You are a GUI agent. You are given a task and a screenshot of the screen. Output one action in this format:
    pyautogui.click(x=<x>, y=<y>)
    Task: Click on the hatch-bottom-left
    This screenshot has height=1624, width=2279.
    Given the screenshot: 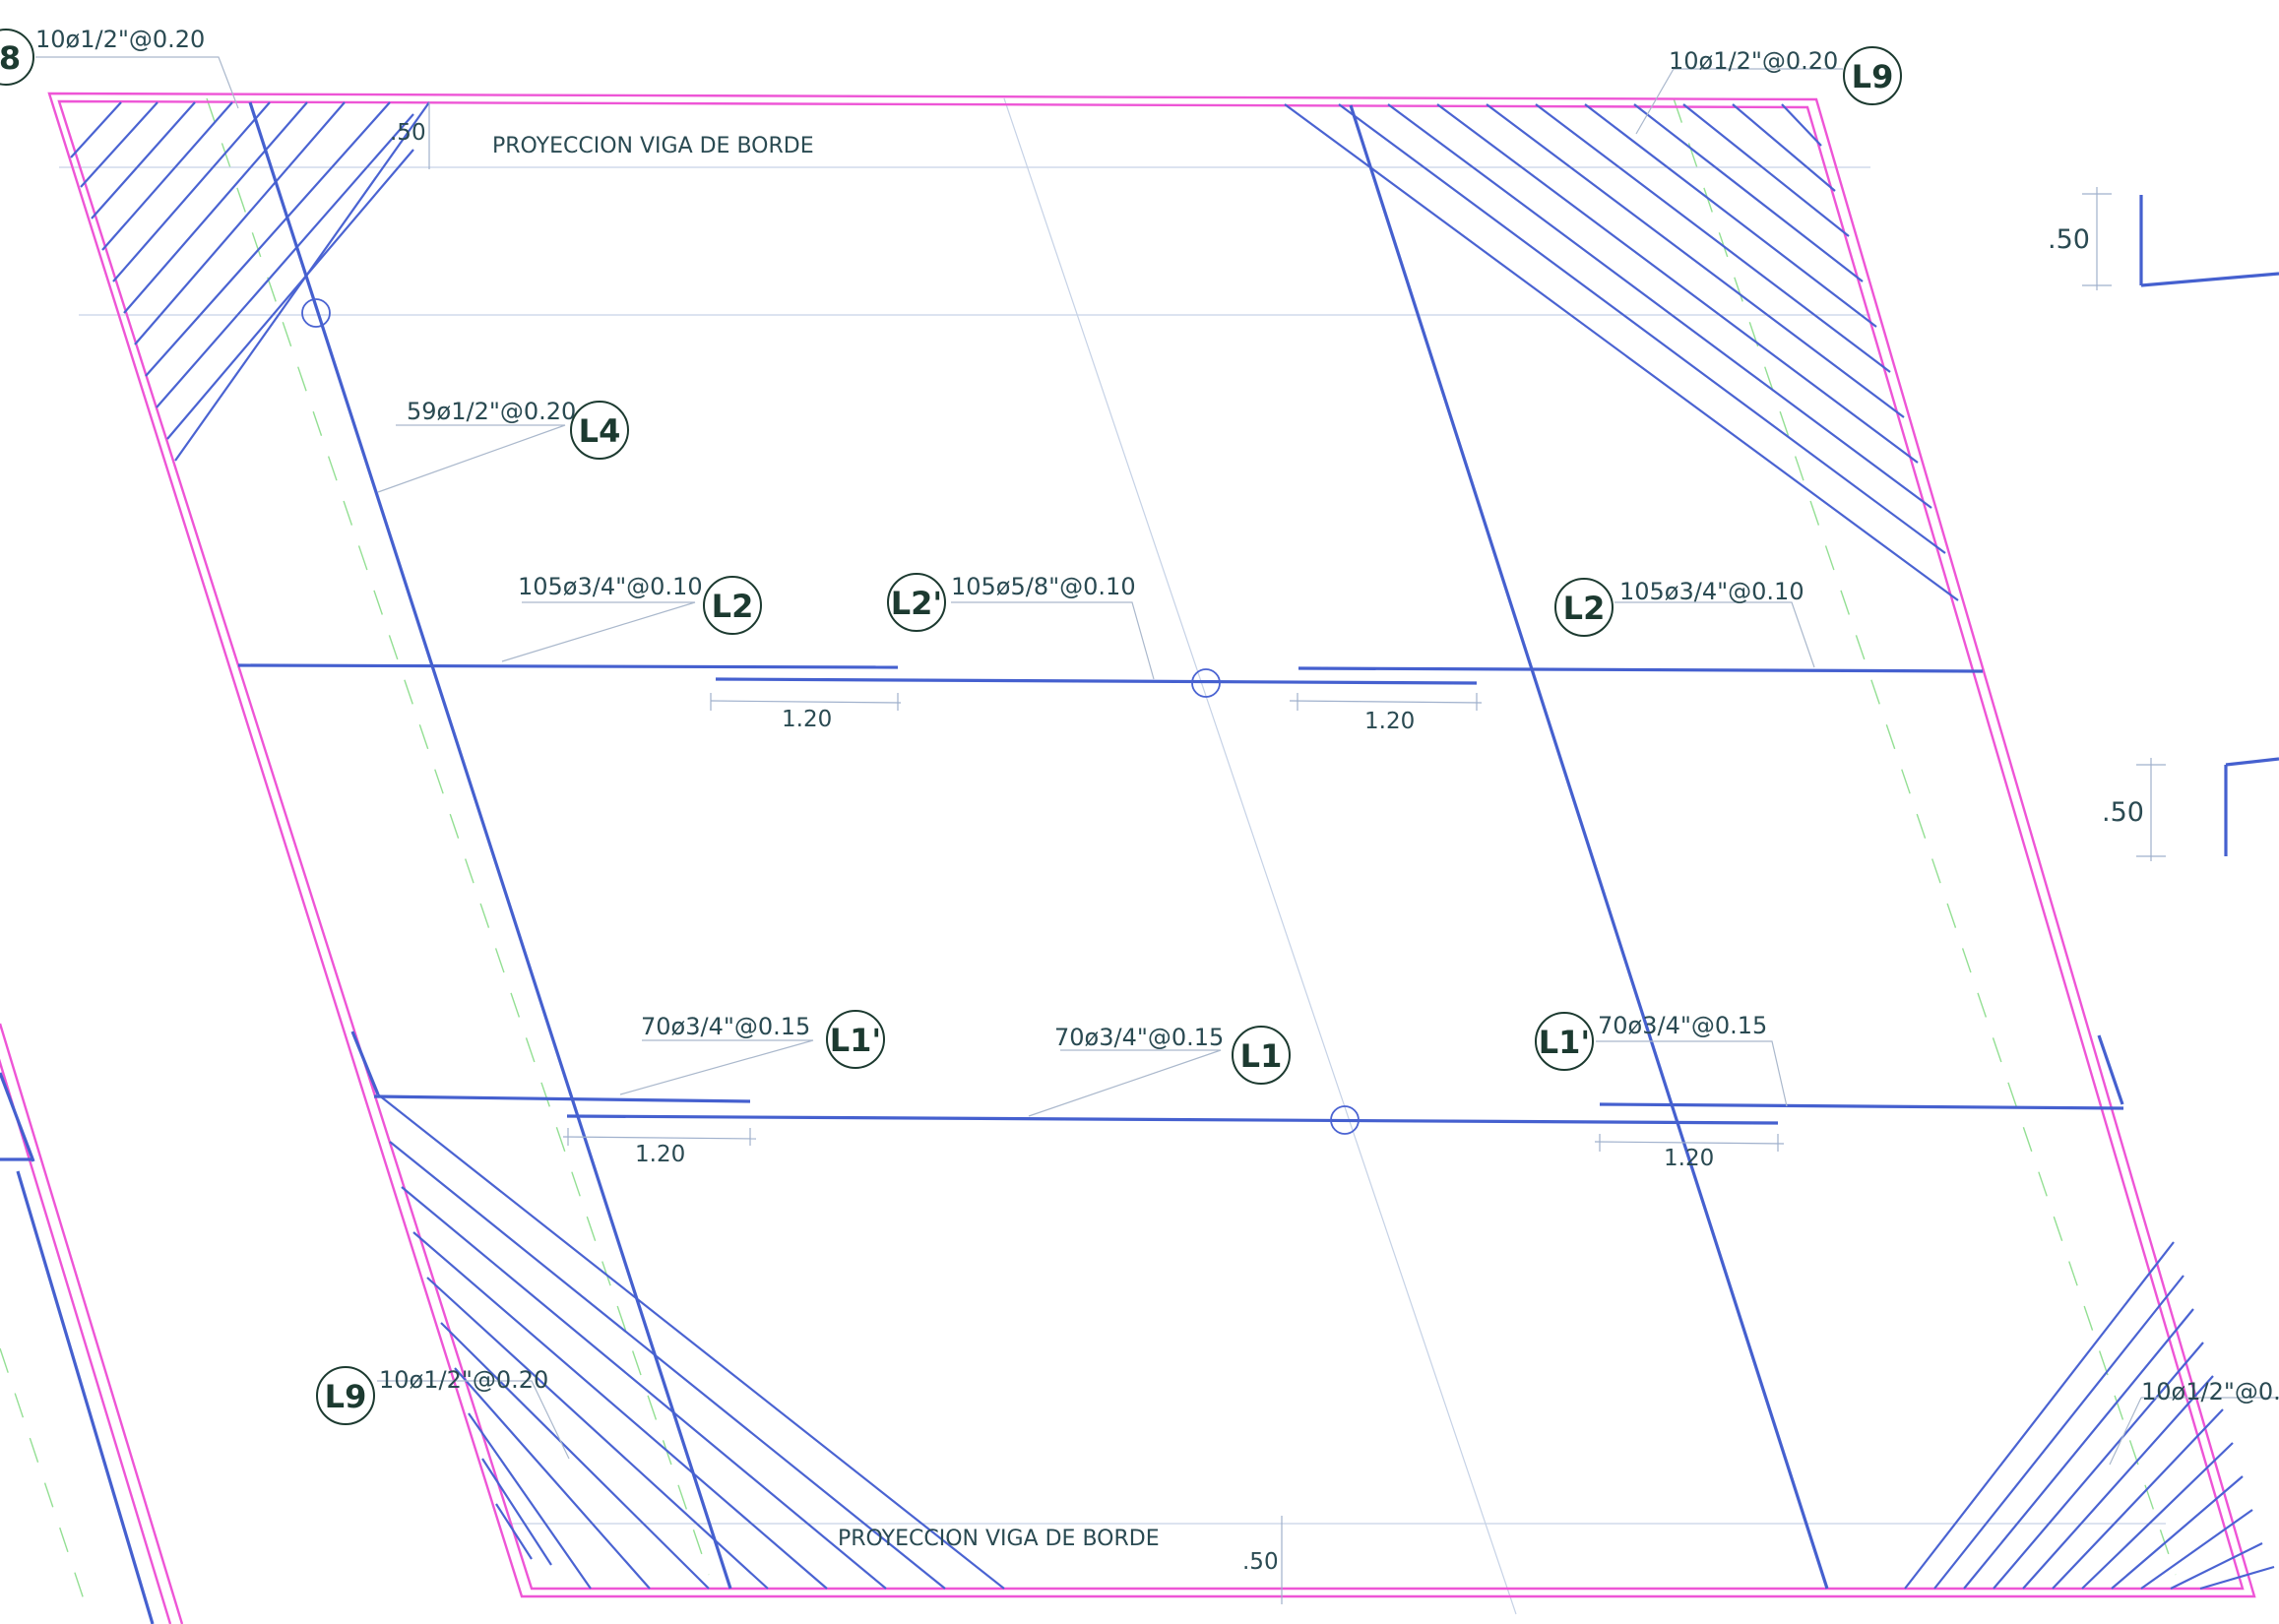 What is the action you would take?
    pyautogui.click(x=691, y=1341)
    